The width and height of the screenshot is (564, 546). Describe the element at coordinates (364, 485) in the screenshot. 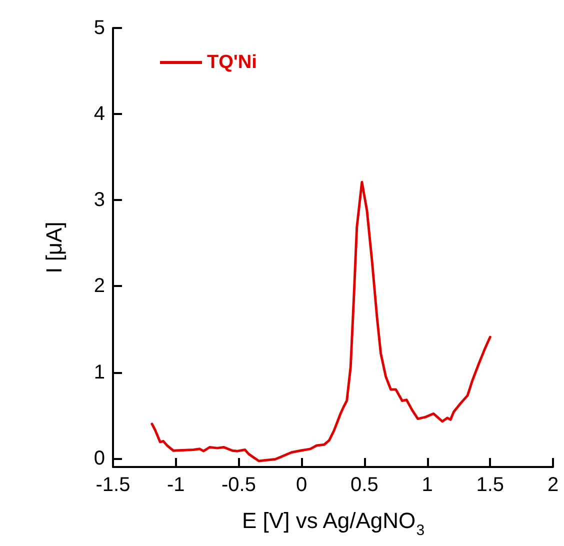

I see `x-tick-label: 0.5` at that location.